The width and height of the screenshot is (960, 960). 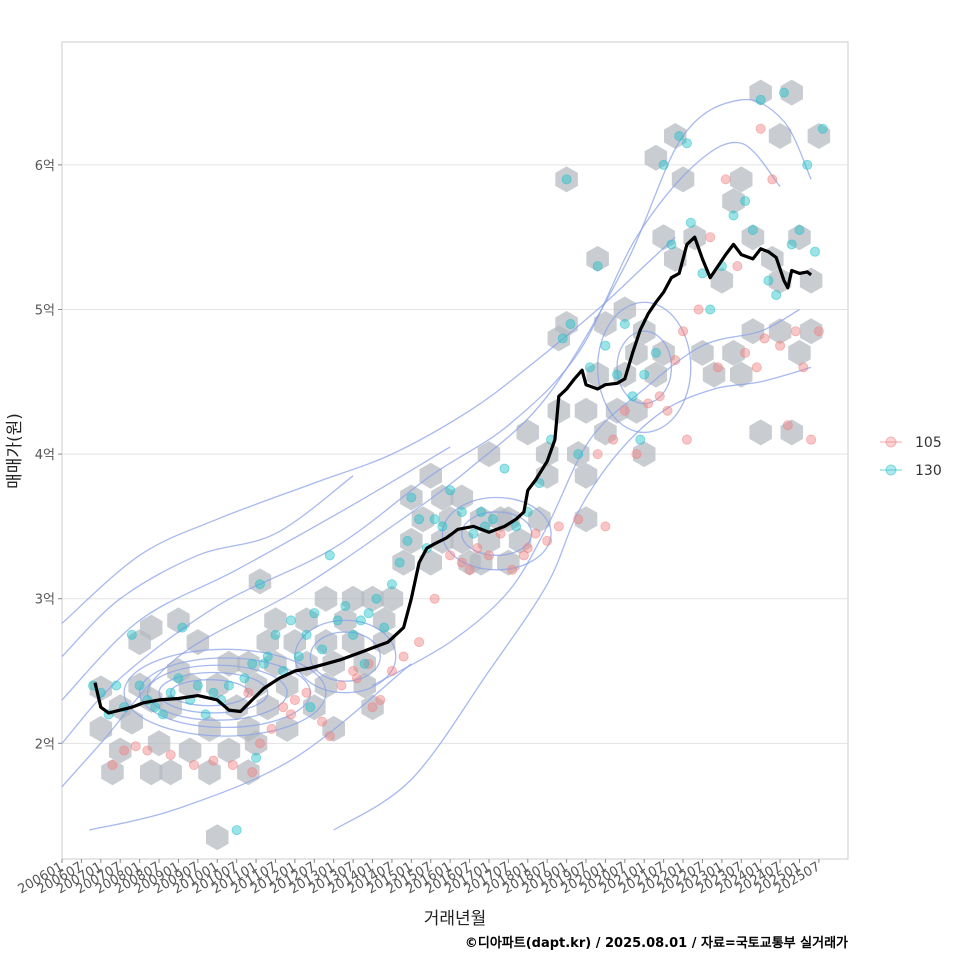 I want to click on y-axis-title: 매매가(원), so click(x=15, y=451).